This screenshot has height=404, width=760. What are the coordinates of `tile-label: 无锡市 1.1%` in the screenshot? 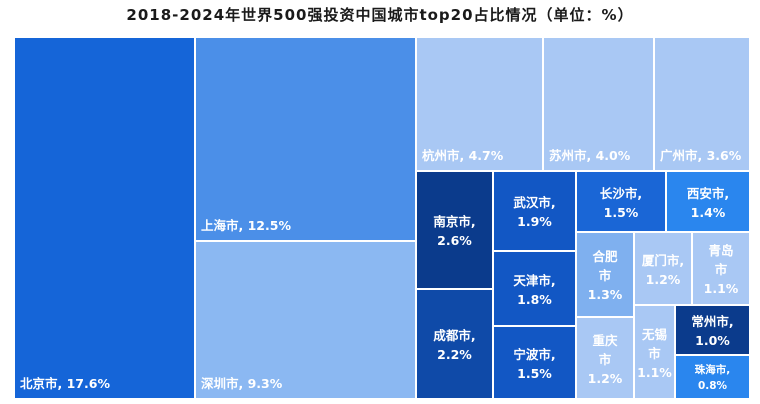 It's located at (654, 353).